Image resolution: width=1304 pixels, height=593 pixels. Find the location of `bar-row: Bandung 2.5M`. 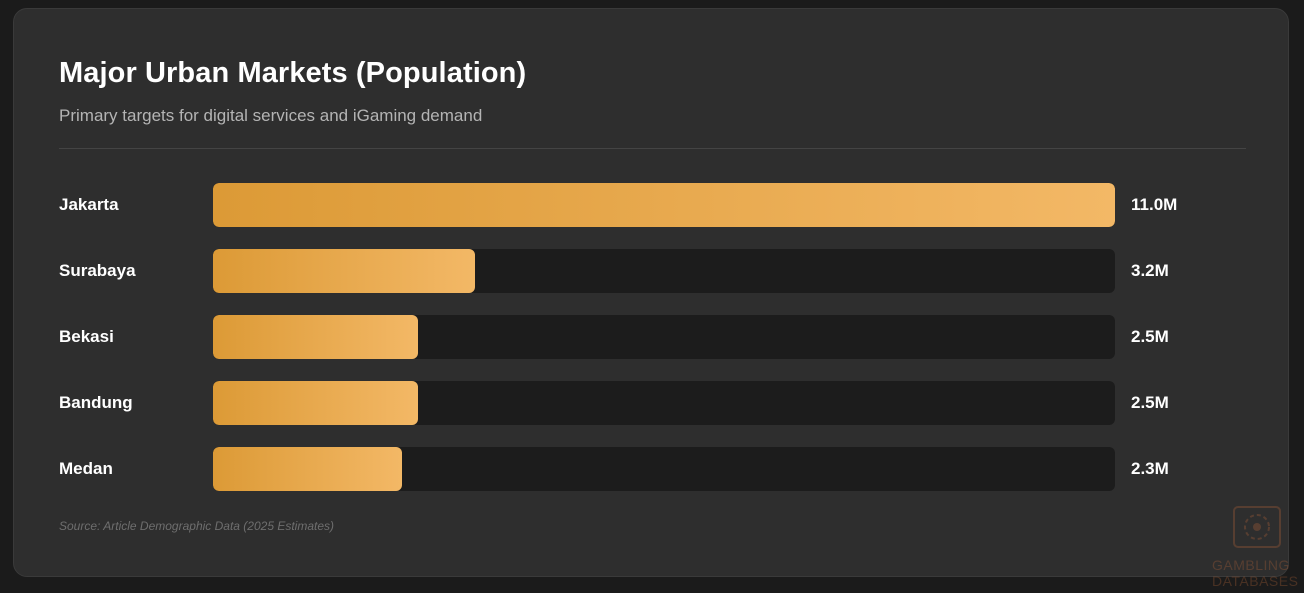

bar-row: Bandung 2.5M is located at coordinates (652, 403).